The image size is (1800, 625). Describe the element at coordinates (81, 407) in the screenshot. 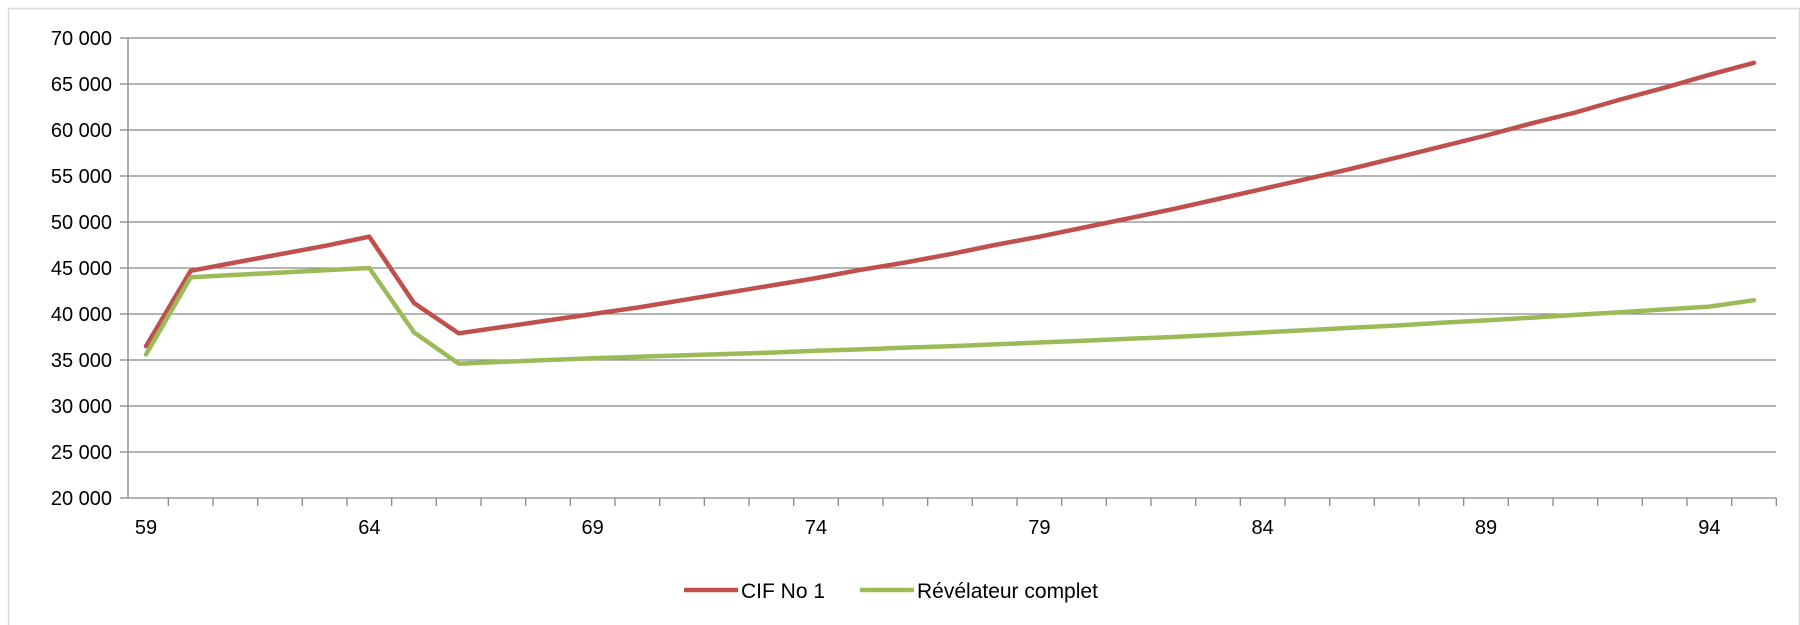

I see `y-tick-label: 30 000` at that location.